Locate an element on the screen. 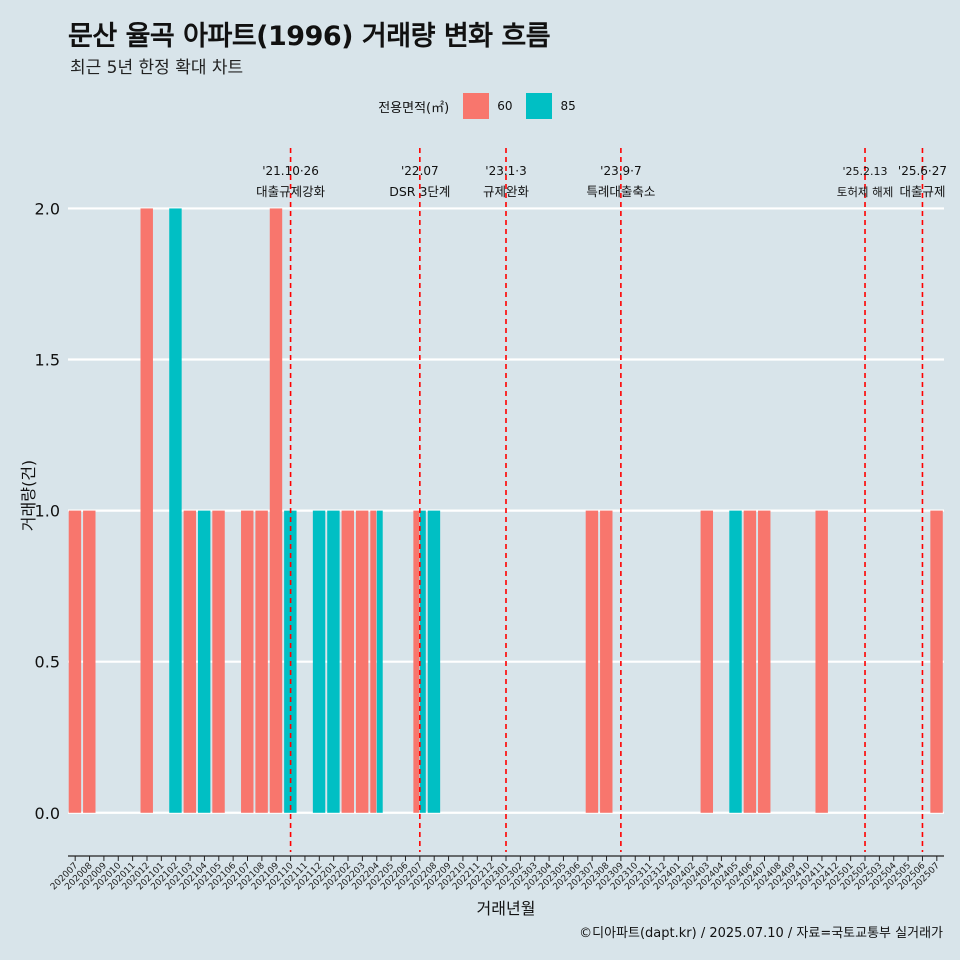 The image size is (960, 960). legend: 전용면적(㎡) 60 85 is located at coordinates (480, 106).